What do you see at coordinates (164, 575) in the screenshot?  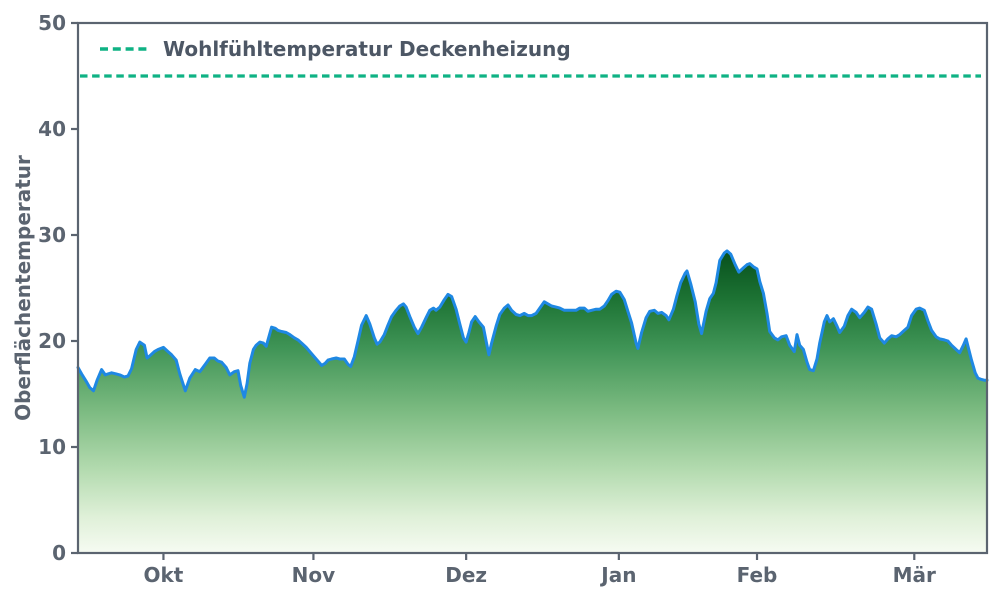 I see `x-tick-label: Okt` at bounding box center [164, 575].